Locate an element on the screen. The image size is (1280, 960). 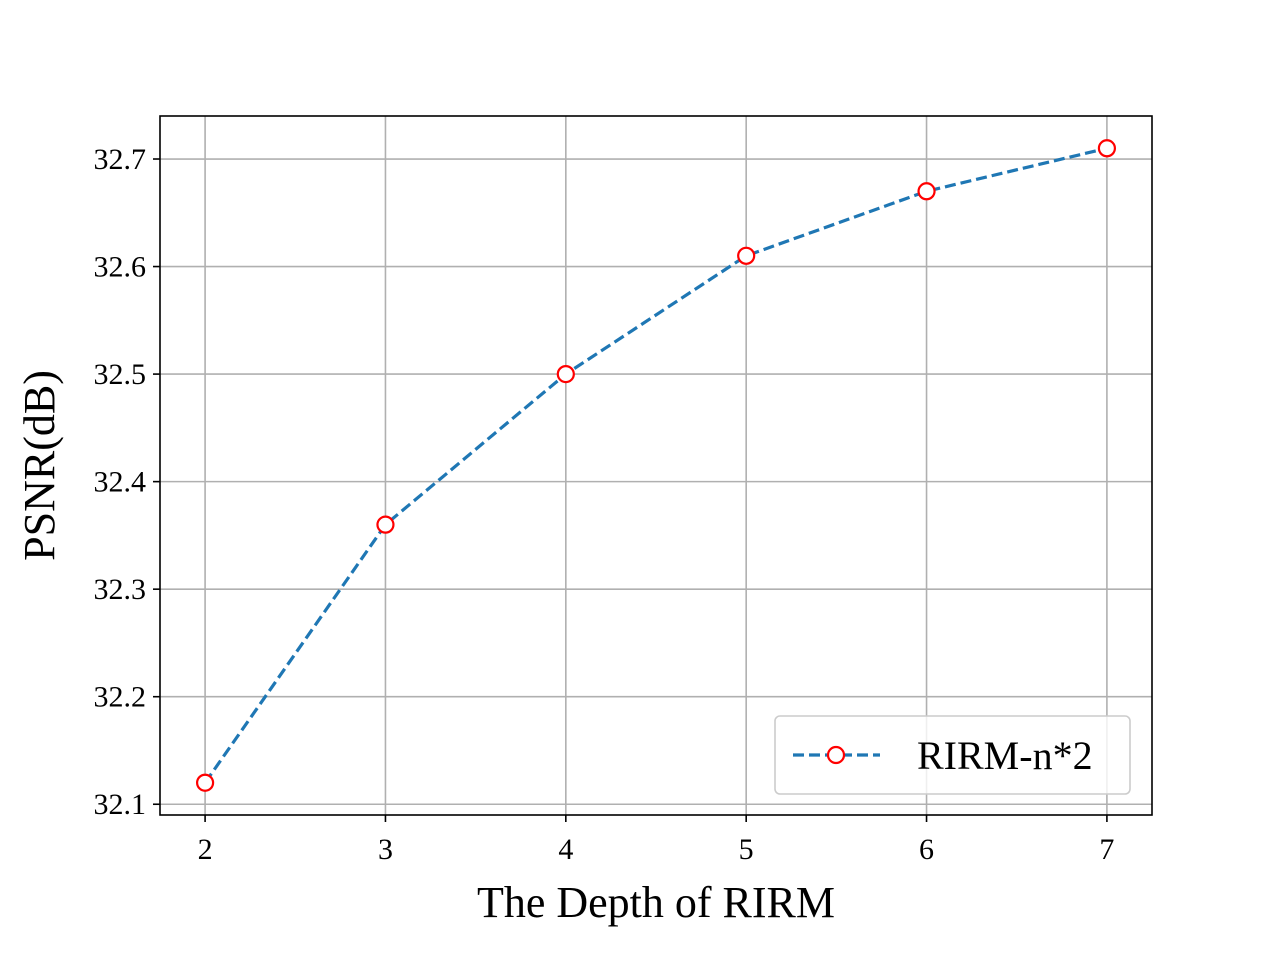
x-tick-label: 6 is located at coordinates (926, 849).